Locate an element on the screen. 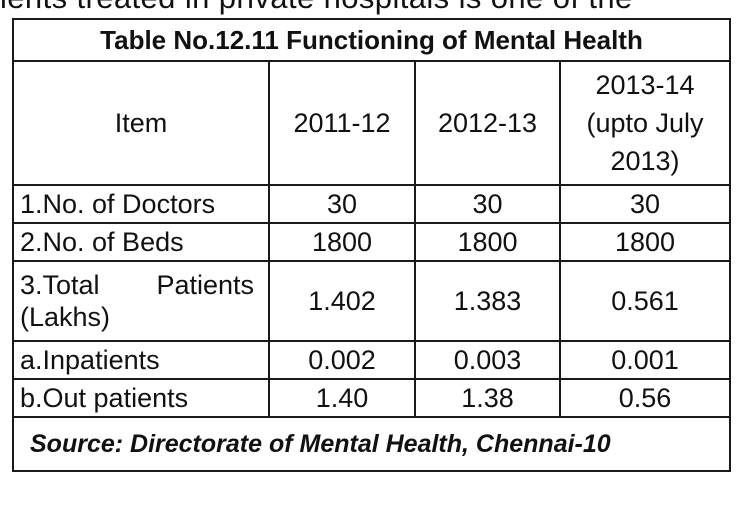  table-row-inpatients: a.Inpatients 0.002 0.003 0.001 is located at coordinates (371, 360).